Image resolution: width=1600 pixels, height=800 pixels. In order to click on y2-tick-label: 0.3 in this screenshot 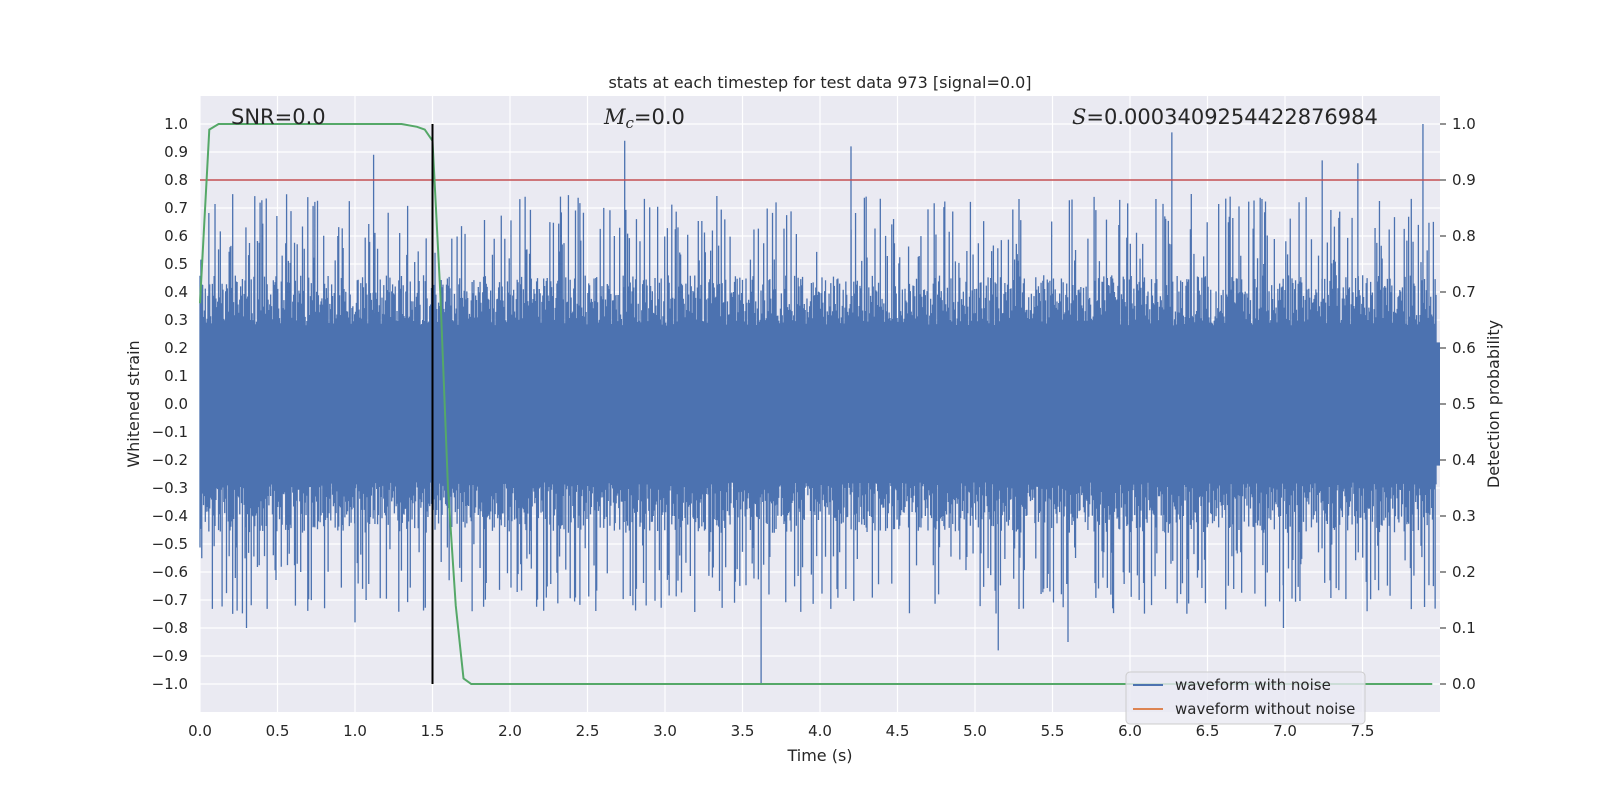, I will do `click(1464, 516)`.